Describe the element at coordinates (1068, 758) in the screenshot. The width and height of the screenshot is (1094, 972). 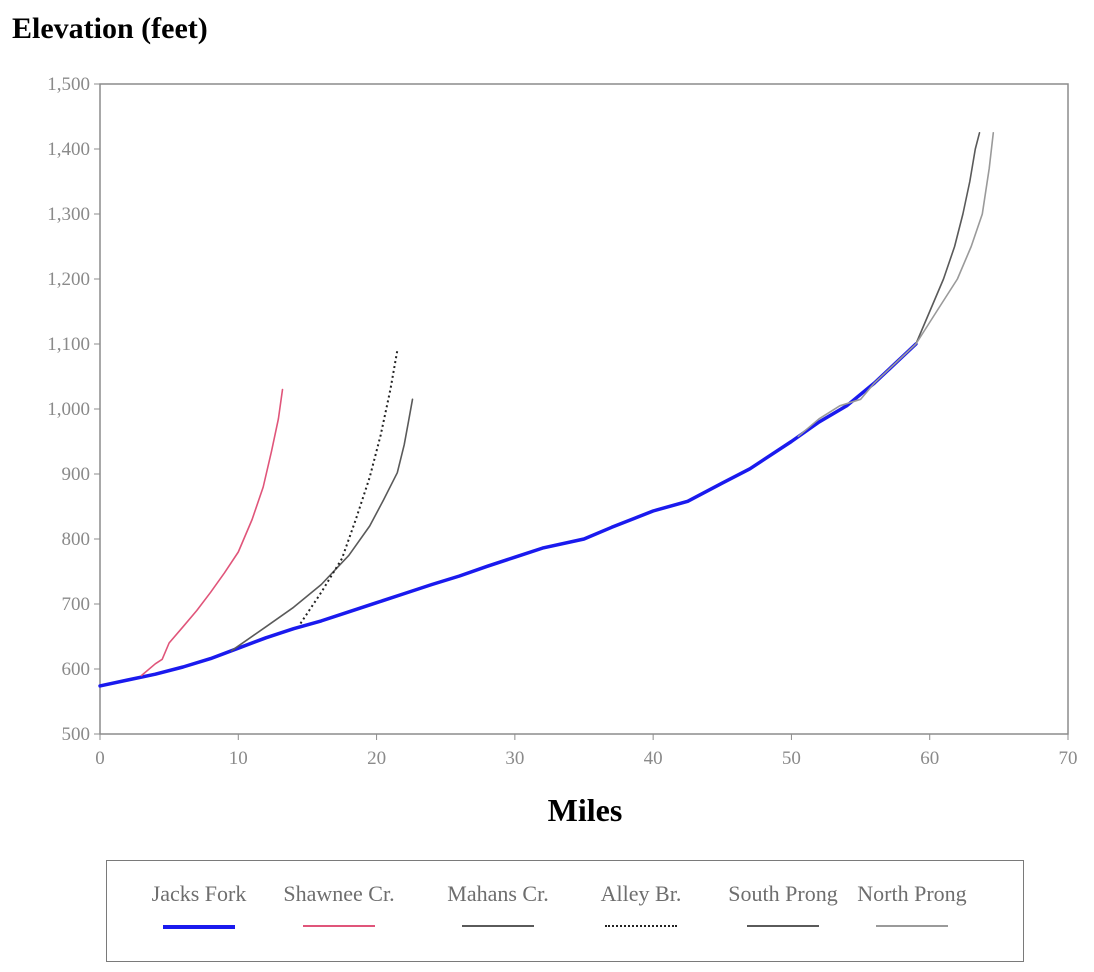
I see `x-tick-label: 70` at that location.